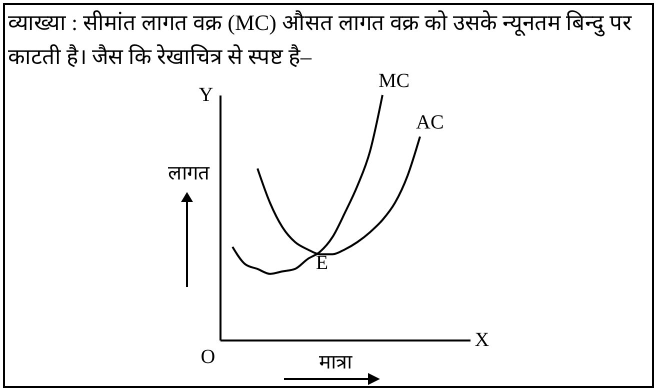  I want to click on text: Y, so click(206, 95).